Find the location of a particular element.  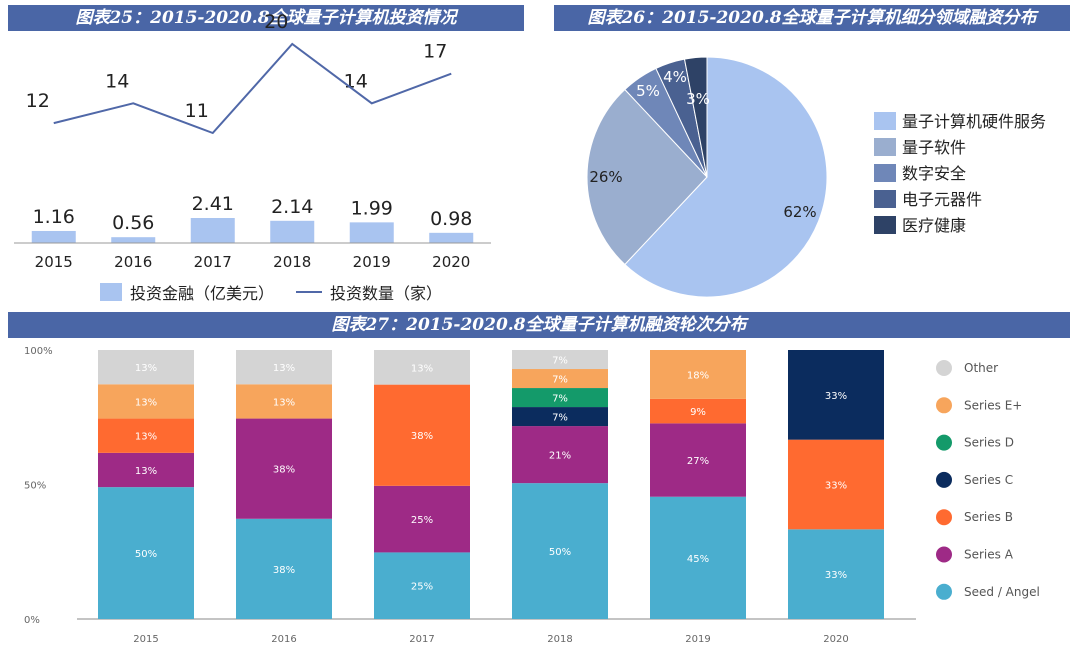

stack-2015-Other is located at coordinates (146, 367).